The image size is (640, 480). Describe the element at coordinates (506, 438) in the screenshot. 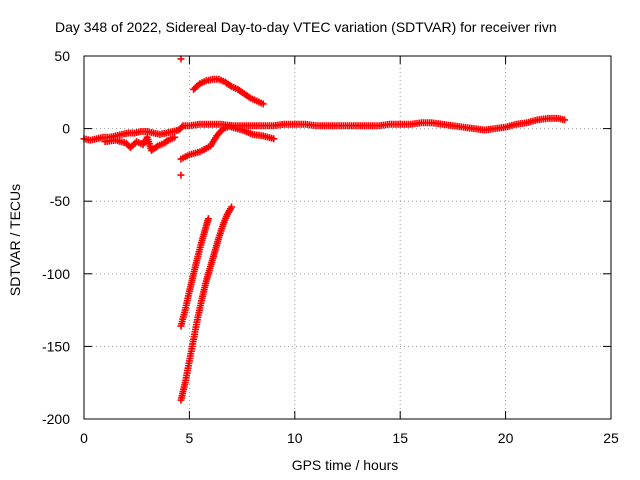

I see `x-tick-label: 20` at that location.